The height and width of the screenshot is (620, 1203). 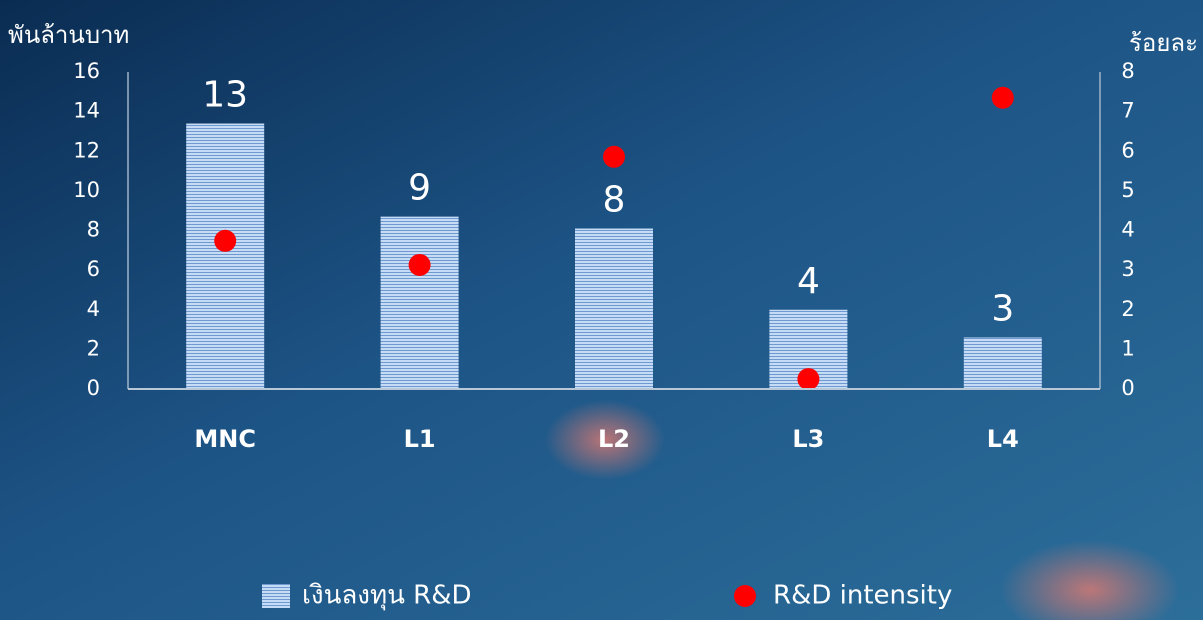 What do you see at coordinates (225, 439) in the screenshot?
I see `x-tick-label: MNC` at bounding box center [225, 439].